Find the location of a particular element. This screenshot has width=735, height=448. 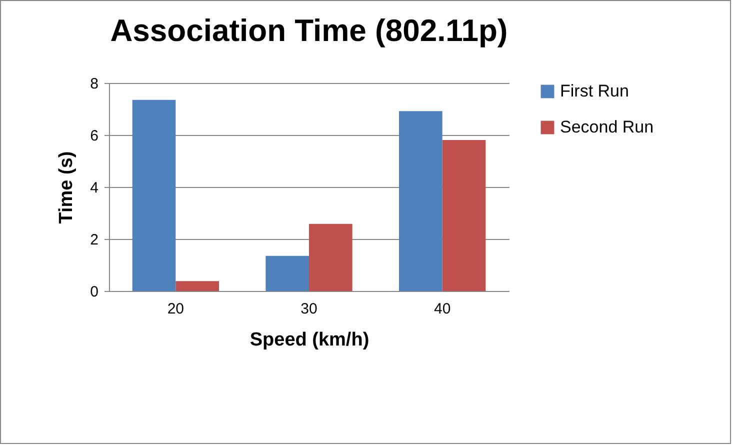

x-tick-label: 30 is located at coordinates (309, 309).